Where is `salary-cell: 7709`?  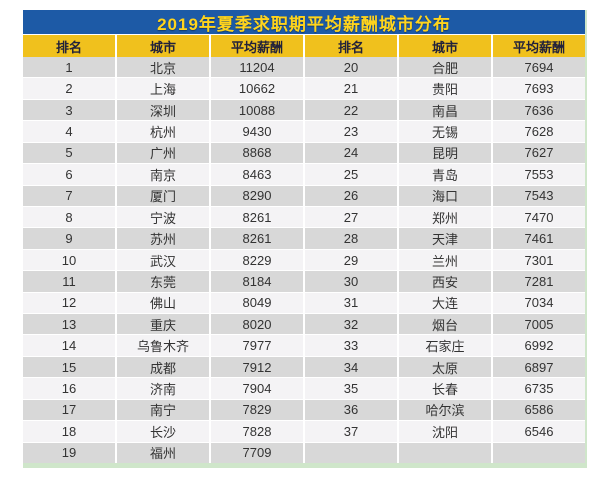
salary-cell: 7709 is located at coordinates (256, 453).